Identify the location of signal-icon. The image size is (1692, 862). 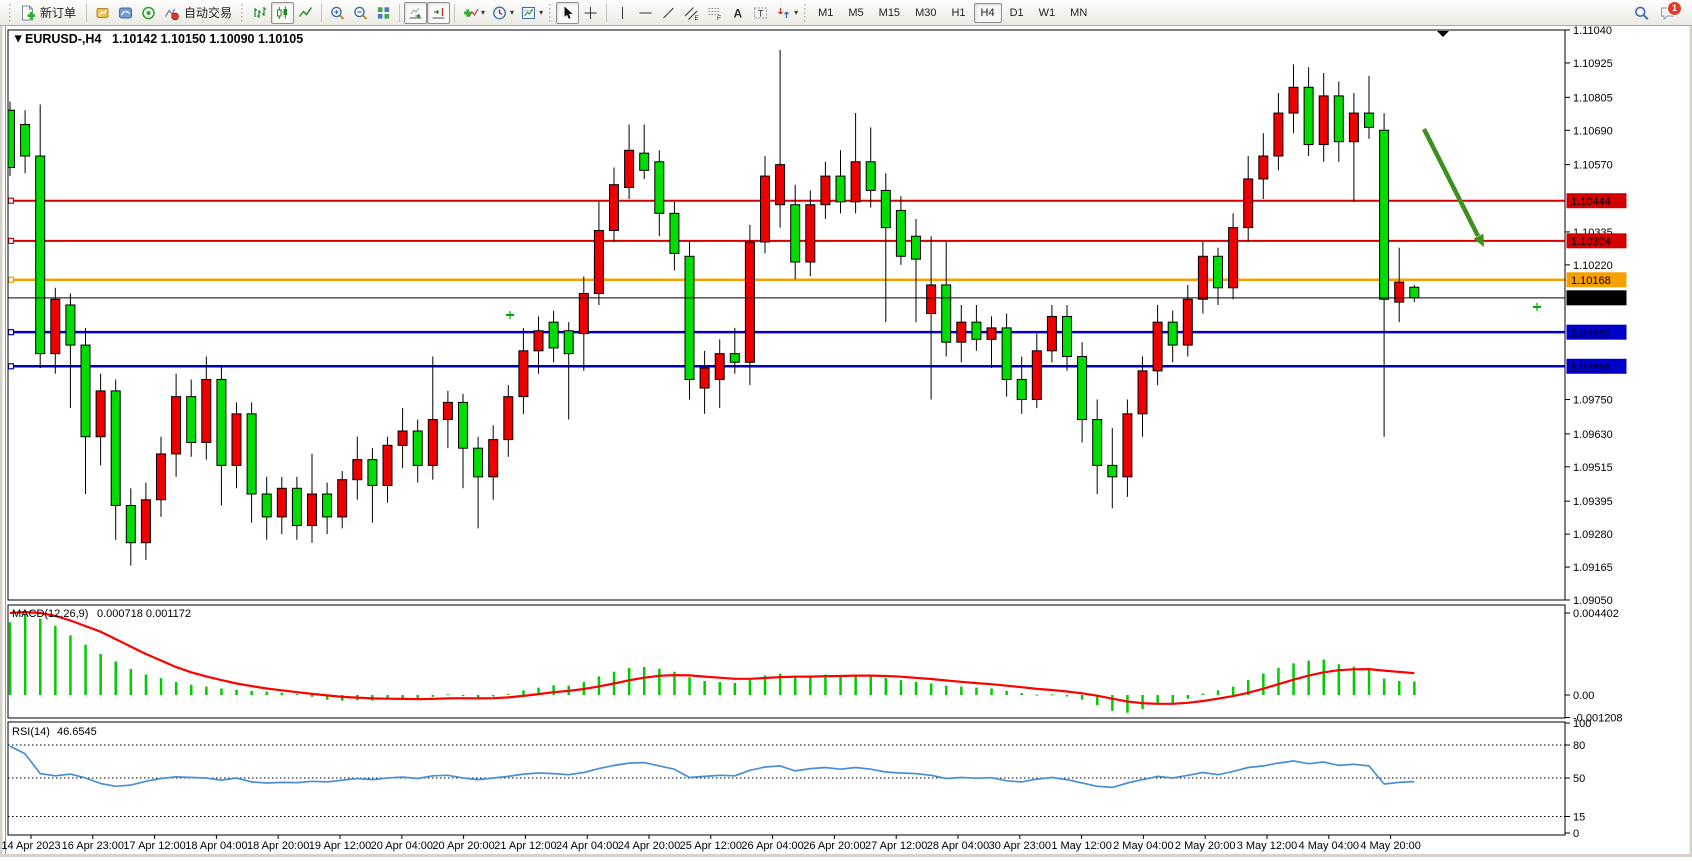
(148, 13).